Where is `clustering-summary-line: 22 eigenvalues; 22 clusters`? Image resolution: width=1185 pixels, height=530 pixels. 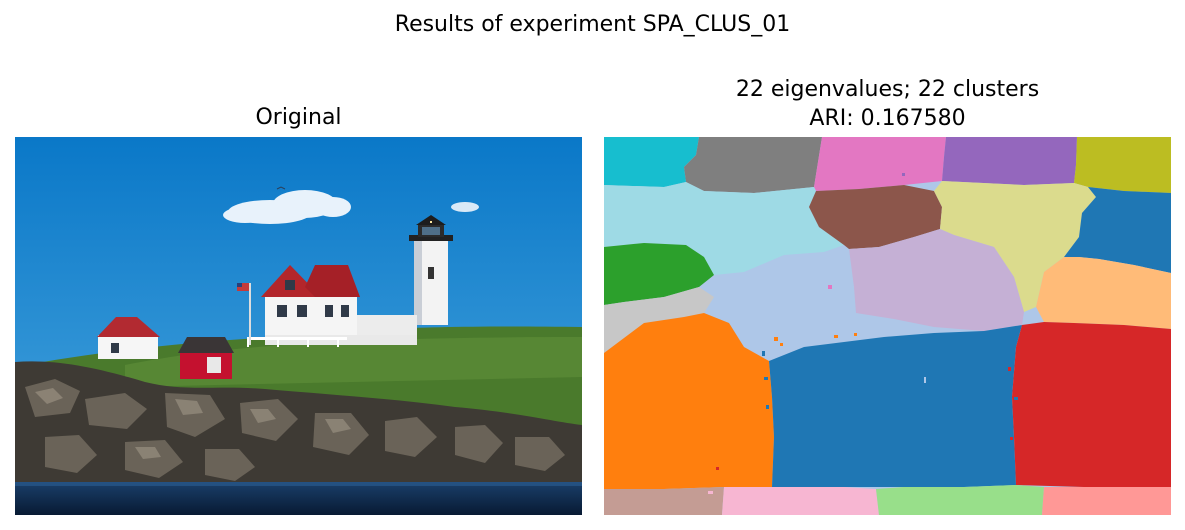 clustering-summary-line: 22 eigenvalues; 22 clusters is located at coordinates (887, 89).